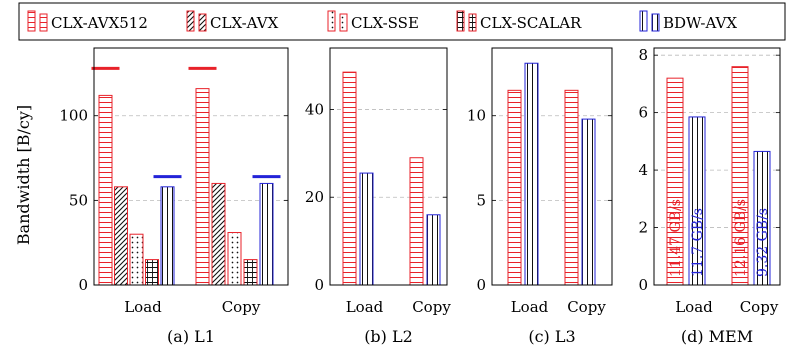 The width and height of the screenshot is (786, 358). Describe the element at coordinates (202, 22) in the screenshot. I see `legend-swatch-clx-avx-b` at that location.